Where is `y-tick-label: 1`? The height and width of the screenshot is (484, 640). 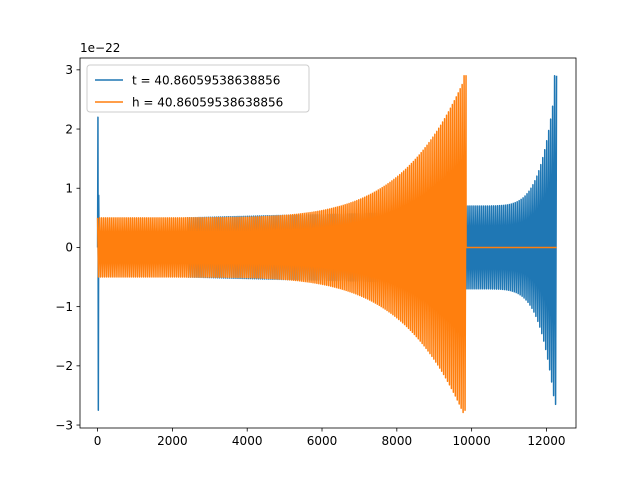
y-tick-label: 1 is located at coordinates (69, 189).